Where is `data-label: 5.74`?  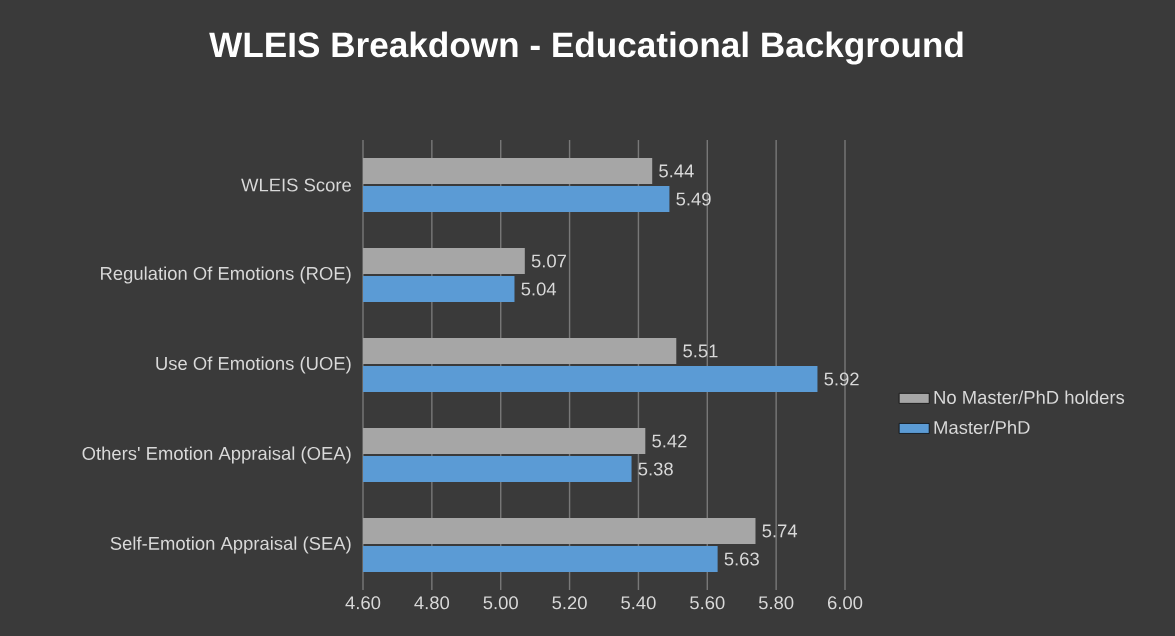 data-label: 5.74 is located at coordinates (780, 531).